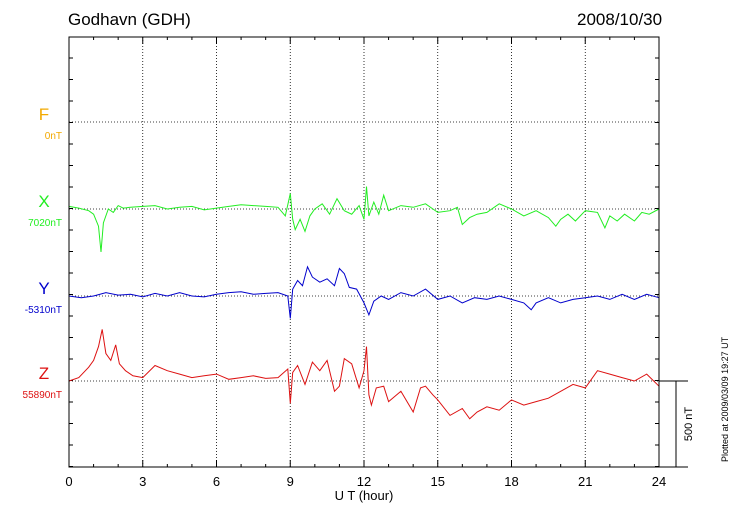 This screenshot has height=520, width=730. What do you see at coordinates (725, 399) in the screenshot?
I see `plotted-timestamp: Plotted at 2009/03/09 19:27 UT` at bounding box center [725, 399].